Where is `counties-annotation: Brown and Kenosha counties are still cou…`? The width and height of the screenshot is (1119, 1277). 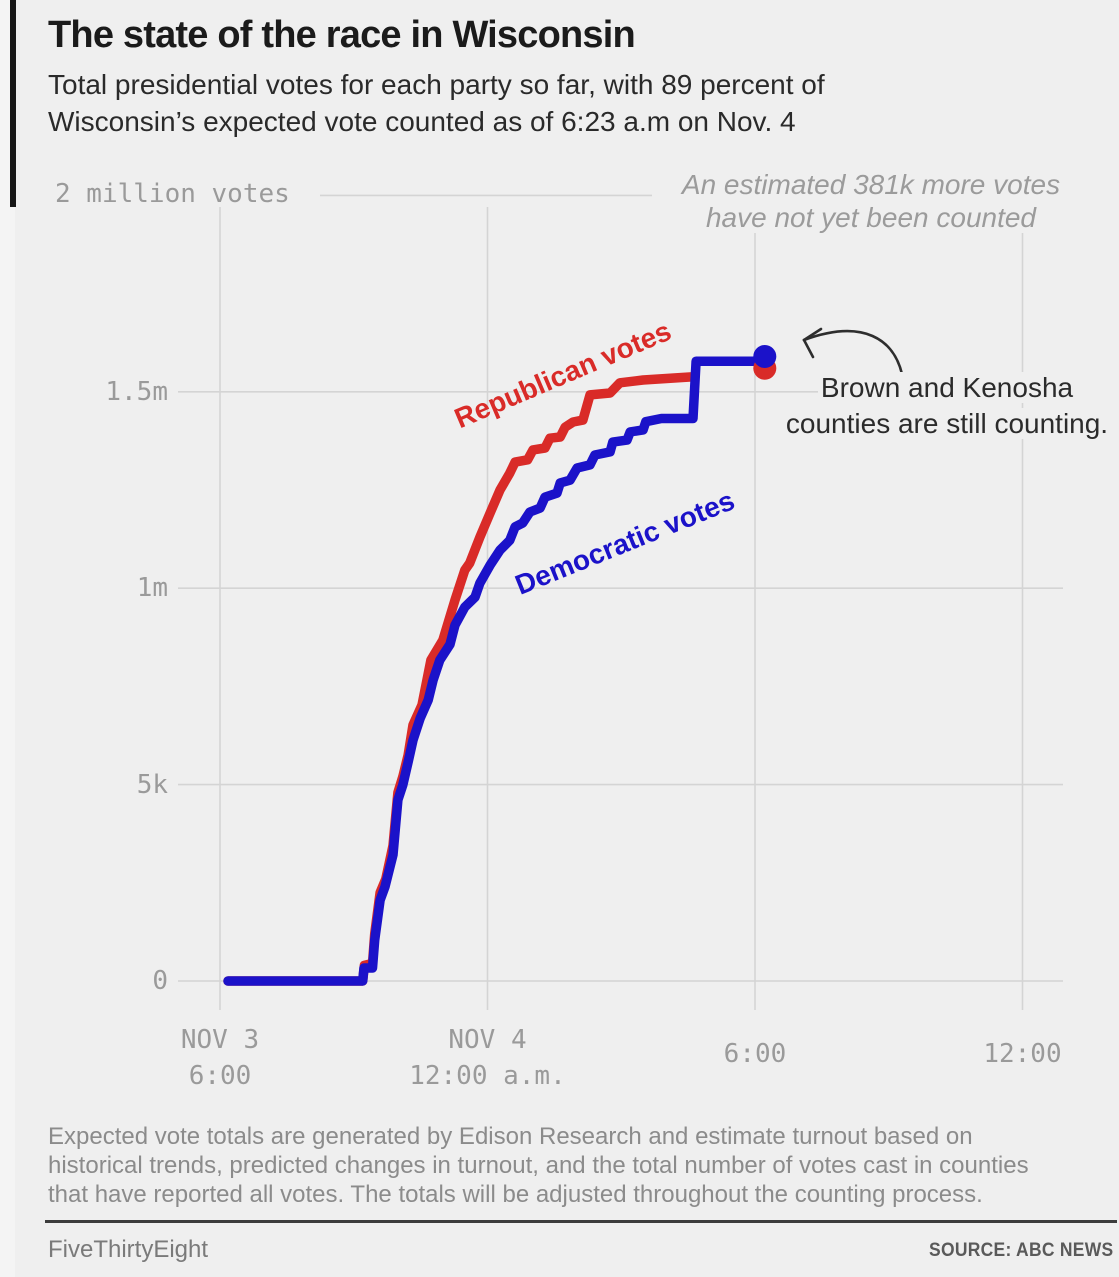
counties-annotation: Brown and Kenosha counties are still cou… is located at coordinates (944, 406).